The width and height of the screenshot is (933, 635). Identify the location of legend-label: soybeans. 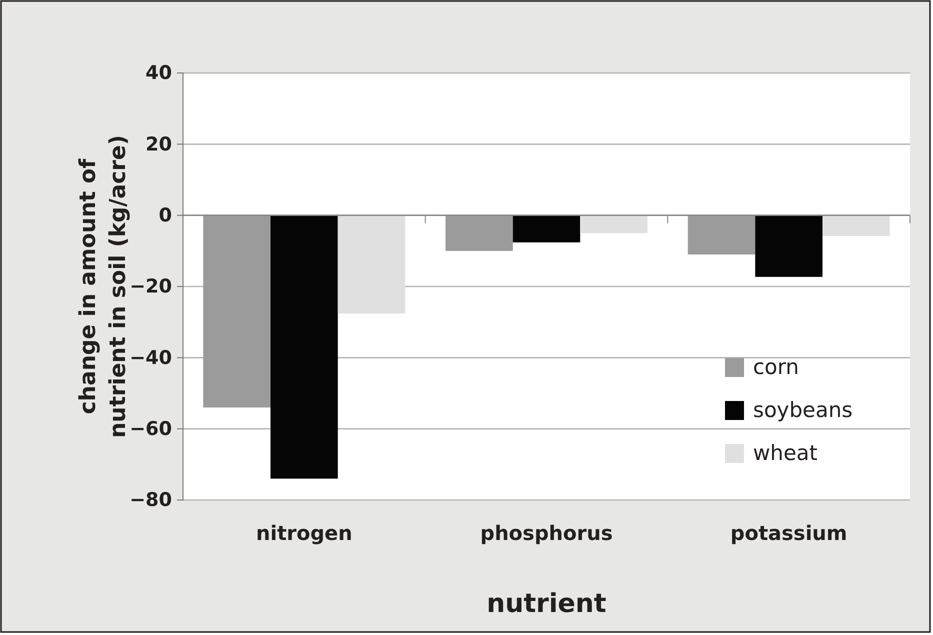
(803, 410).